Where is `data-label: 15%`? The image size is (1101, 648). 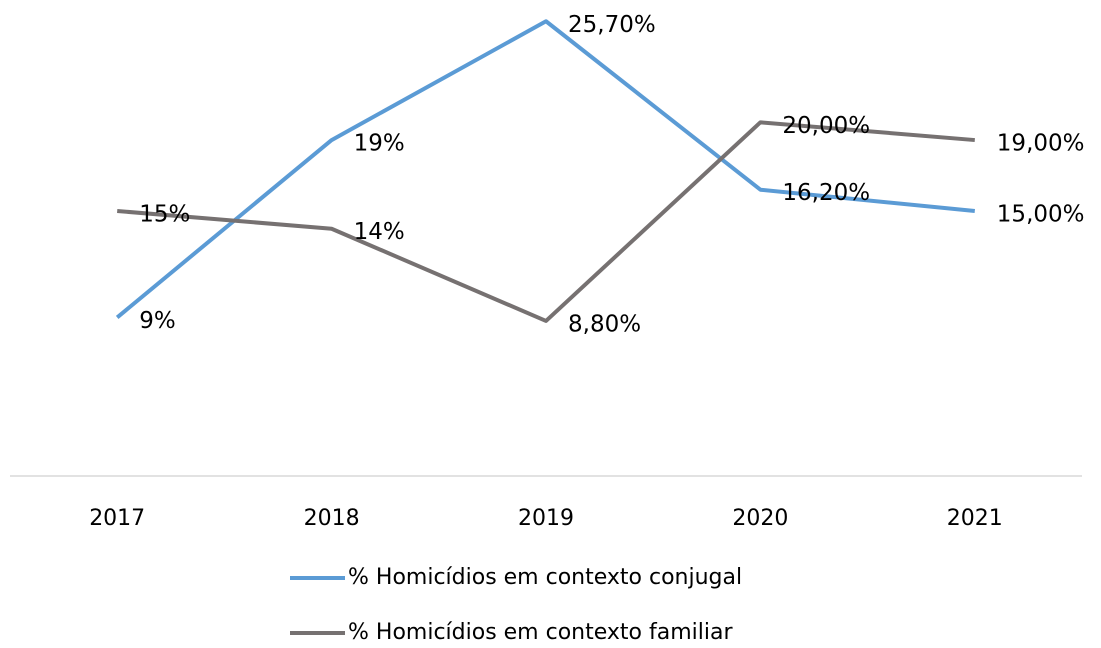
data-label: 15% is located at coordinates (164, 215).